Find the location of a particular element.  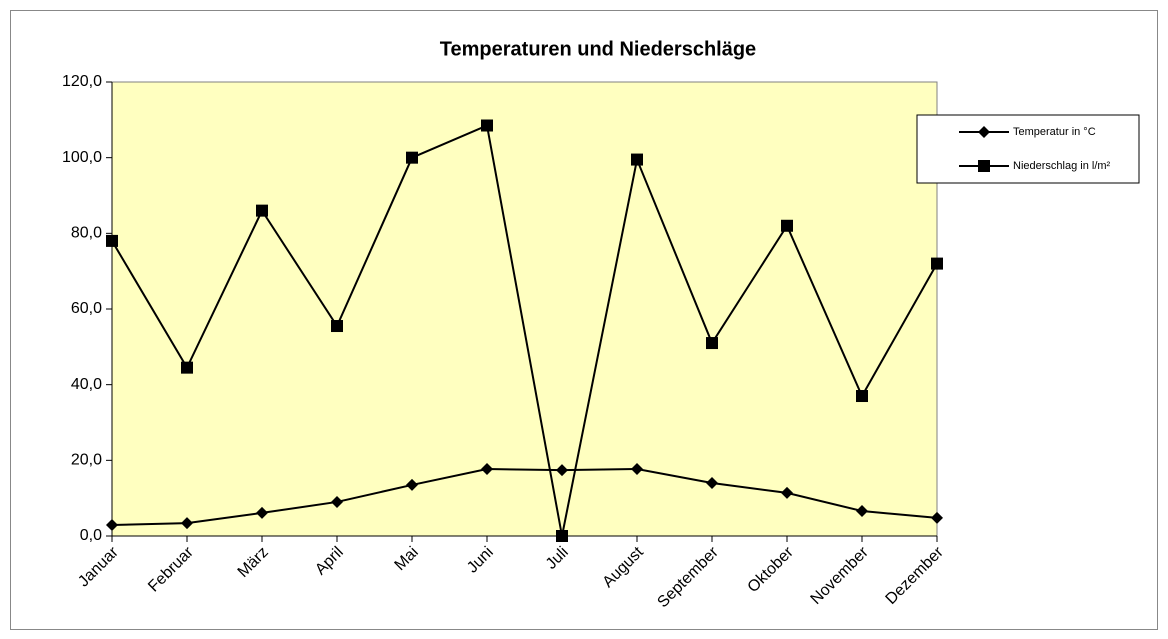

chart-title: Temperaturen und Niederschläge is located at coordinates (598, 49).